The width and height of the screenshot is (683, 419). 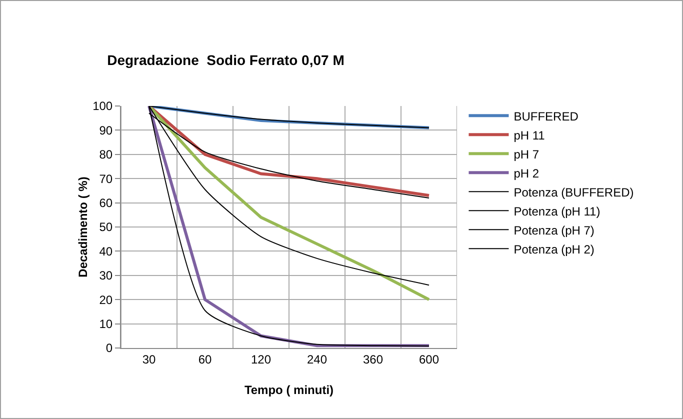 I want to click on y-tick-label: 50, so click(x=106, y=227).